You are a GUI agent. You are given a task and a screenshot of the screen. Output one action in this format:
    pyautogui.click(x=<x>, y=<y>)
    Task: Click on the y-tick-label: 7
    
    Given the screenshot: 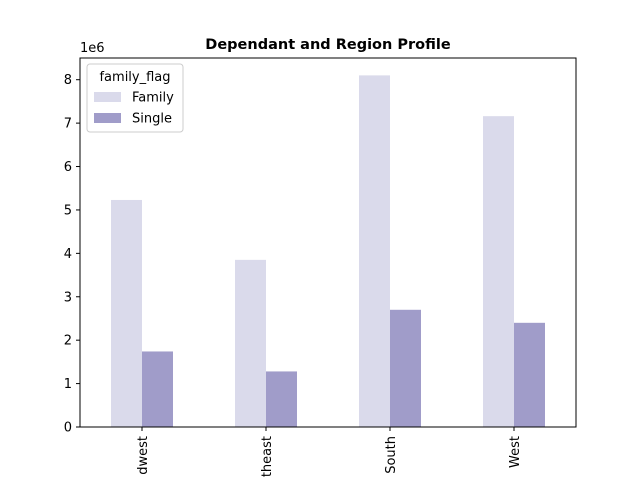 What is the action you would take?
    pyautogui.click(x=68, y=124)
    